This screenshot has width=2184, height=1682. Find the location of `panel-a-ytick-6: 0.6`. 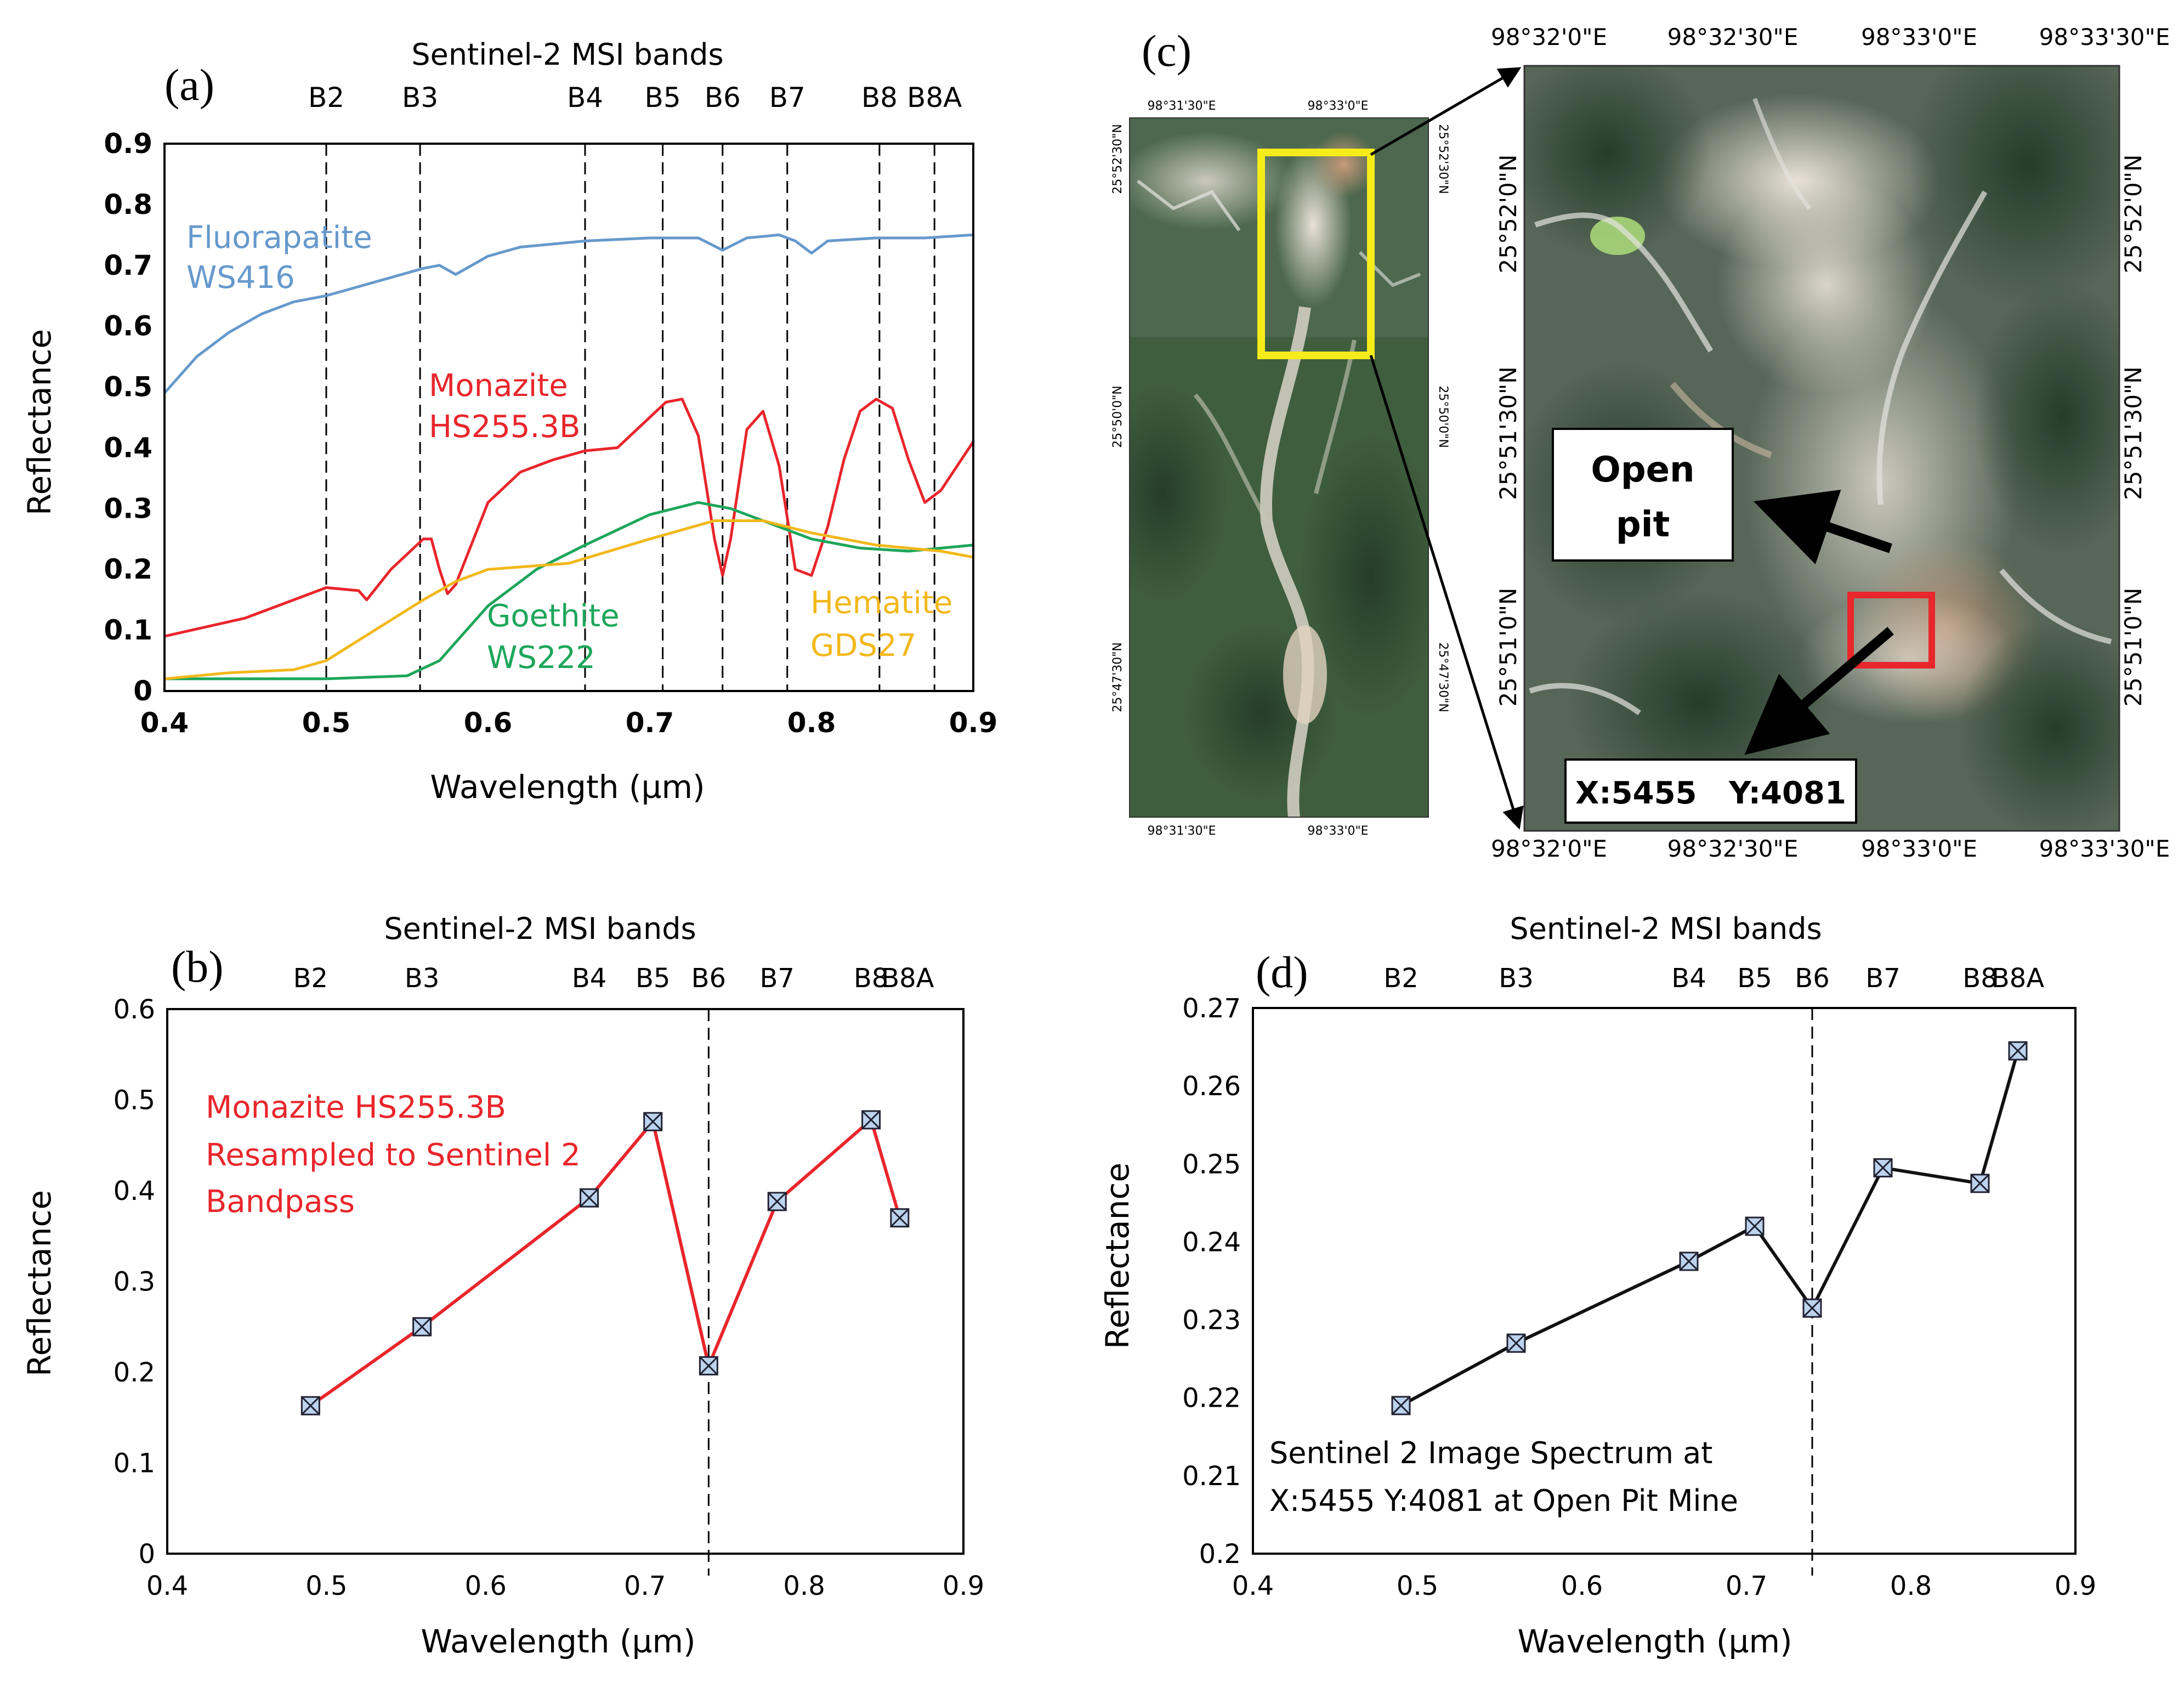

panel-a-ytick-6: 0.6 is located at coordinates (128, 326).